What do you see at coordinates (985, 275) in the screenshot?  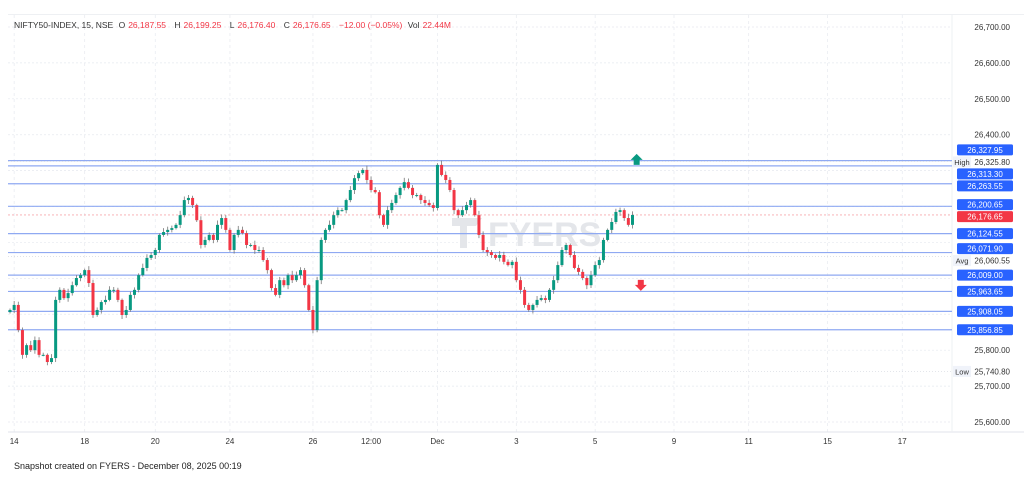 I see `level-price-badge: 26,009.00` at bounding box center [985, 275].